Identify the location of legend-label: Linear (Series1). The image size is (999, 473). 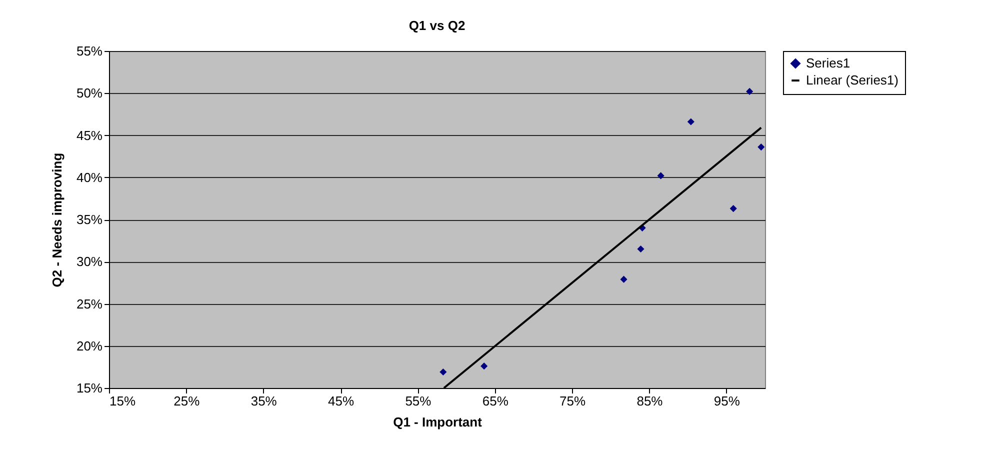
(852, 80).